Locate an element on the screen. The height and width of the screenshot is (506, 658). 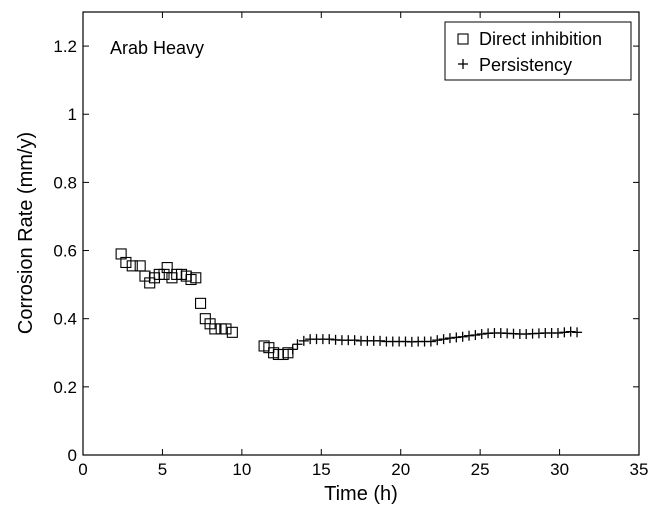
x-tick-label: 0 is located at coordinates (82, 469).